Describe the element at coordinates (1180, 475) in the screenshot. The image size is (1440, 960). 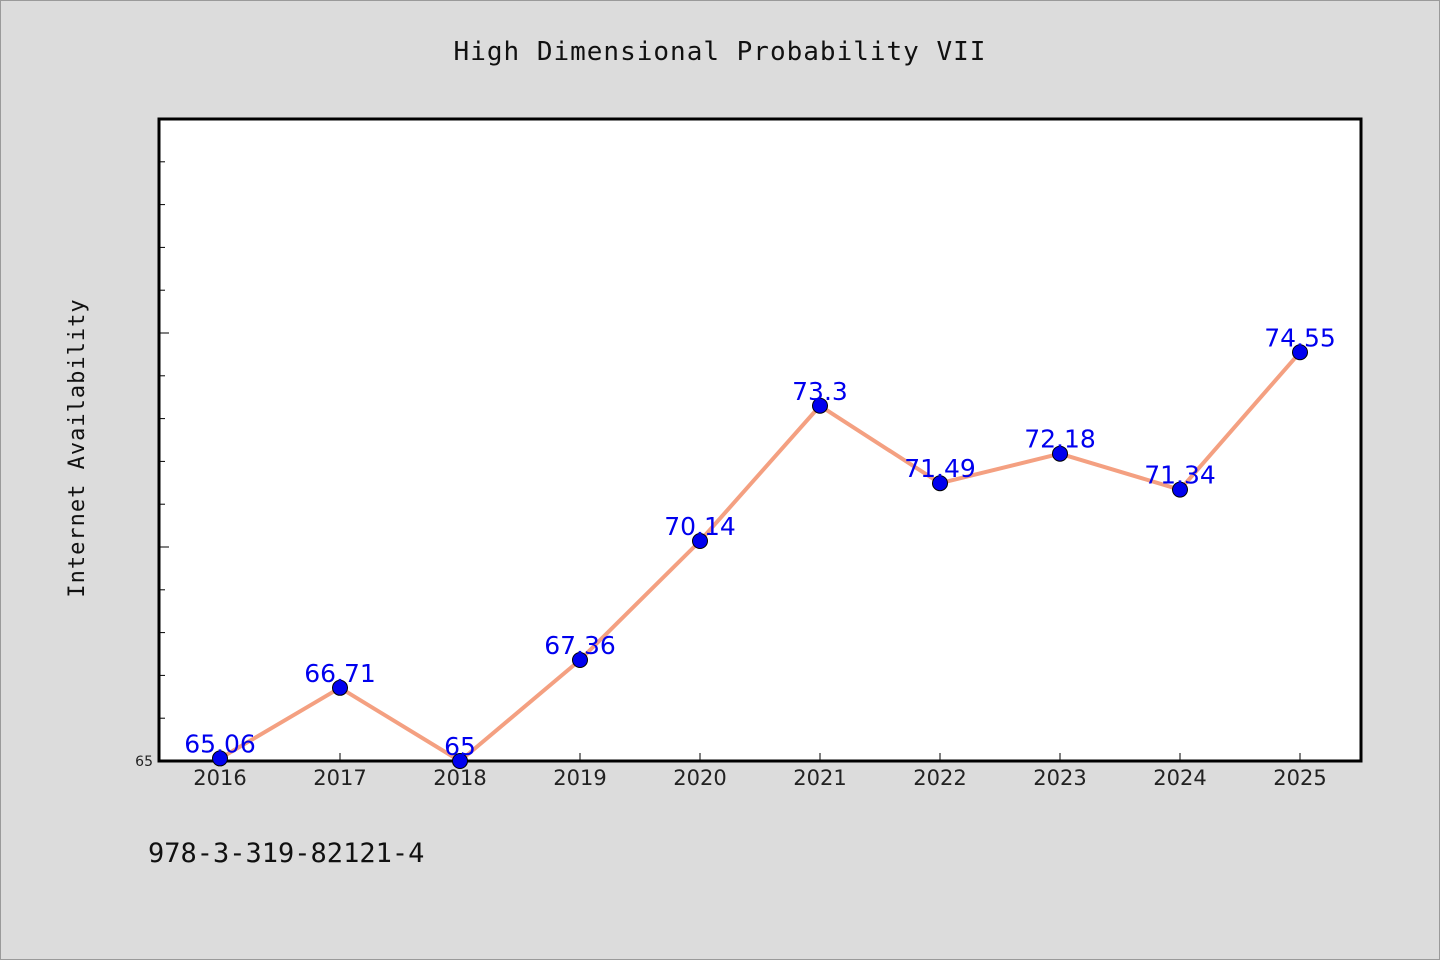
I see `data-label: 71.34` at that location.